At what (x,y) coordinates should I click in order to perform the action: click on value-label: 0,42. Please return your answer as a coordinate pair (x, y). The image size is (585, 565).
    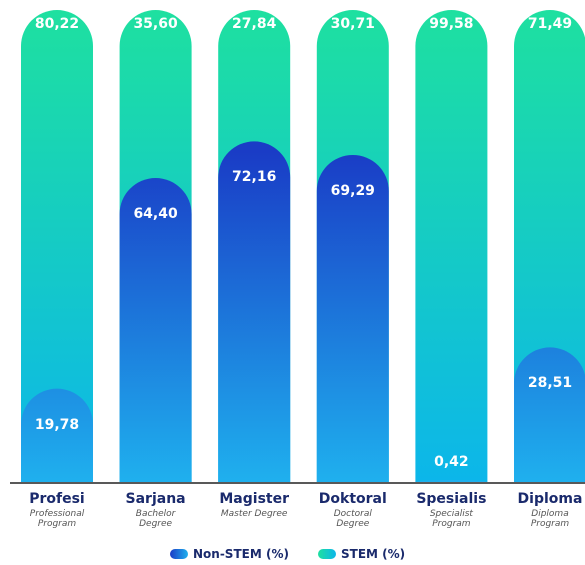
    Looking at the image, I should click on (451, 462).